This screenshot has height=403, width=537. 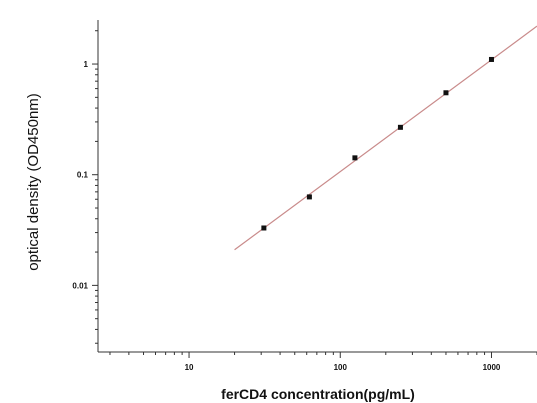 What do you see at coordinates (341, 367) in the screenshot?
I see `x-tick-label: 100` at bounding box center [341, 367].